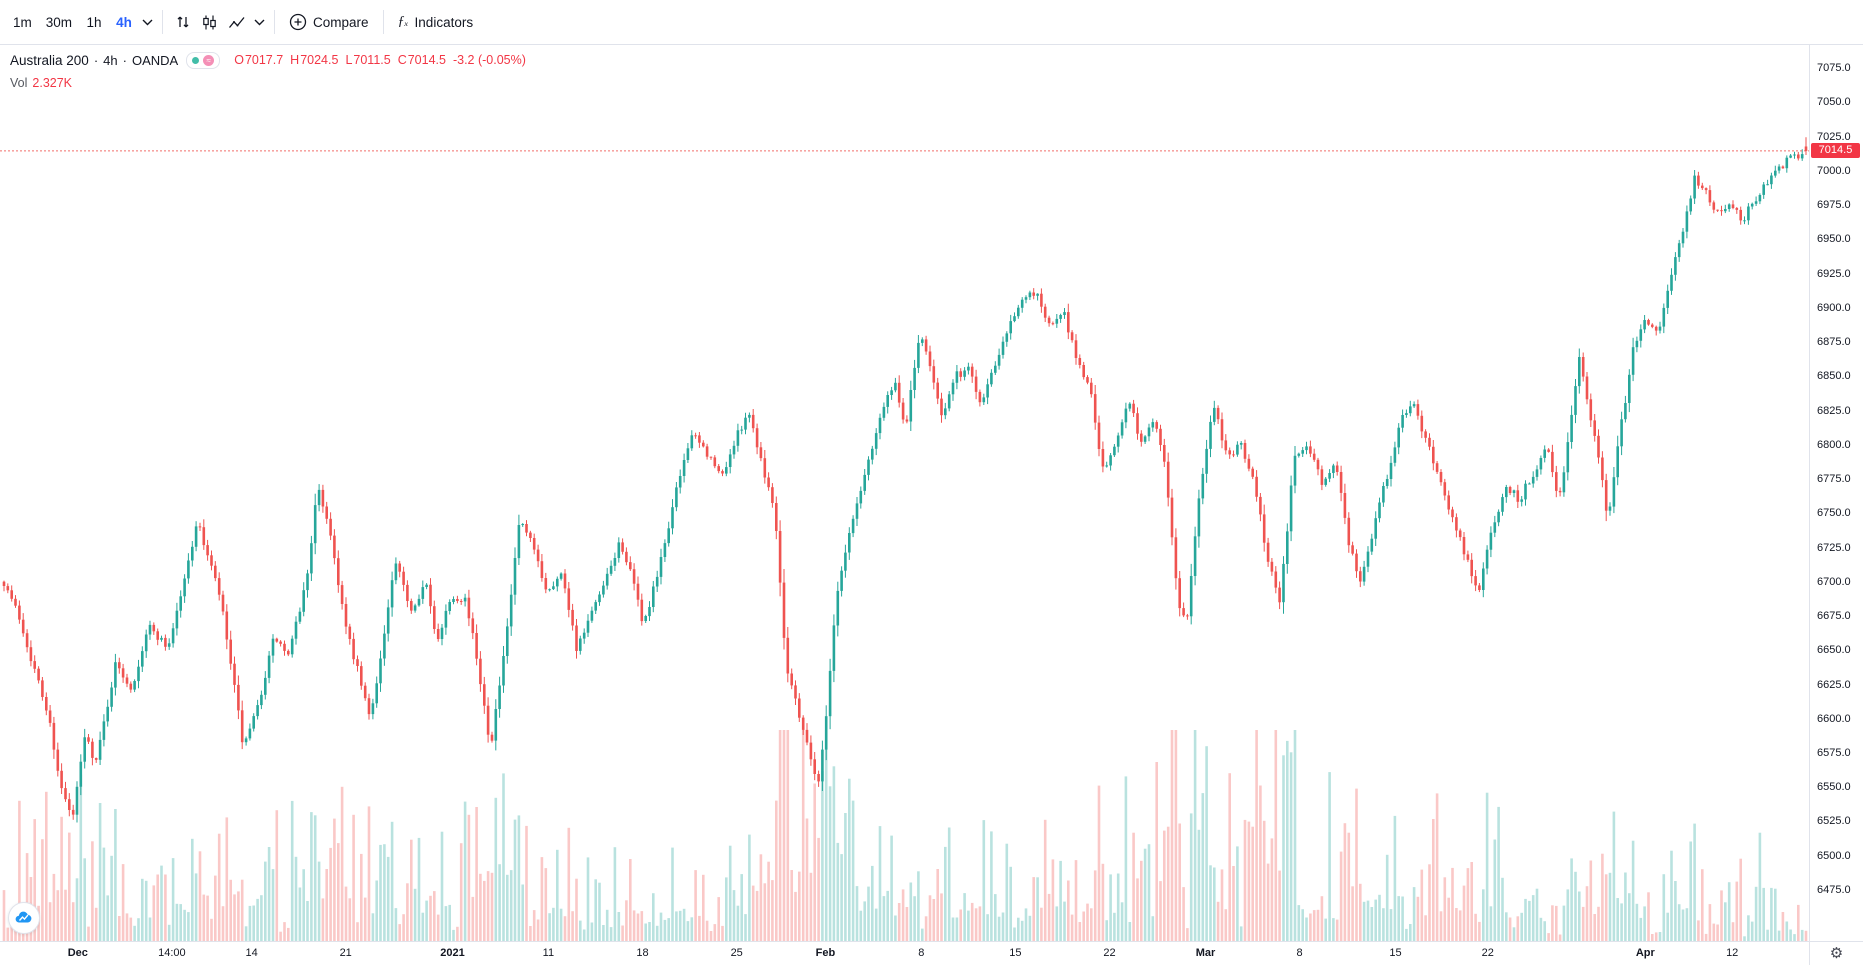 This screenshot has width=1863, height=965. Describe the element at coordinates (548, 953) in the screenshot. I see `time-tick-label: 11` at that location.